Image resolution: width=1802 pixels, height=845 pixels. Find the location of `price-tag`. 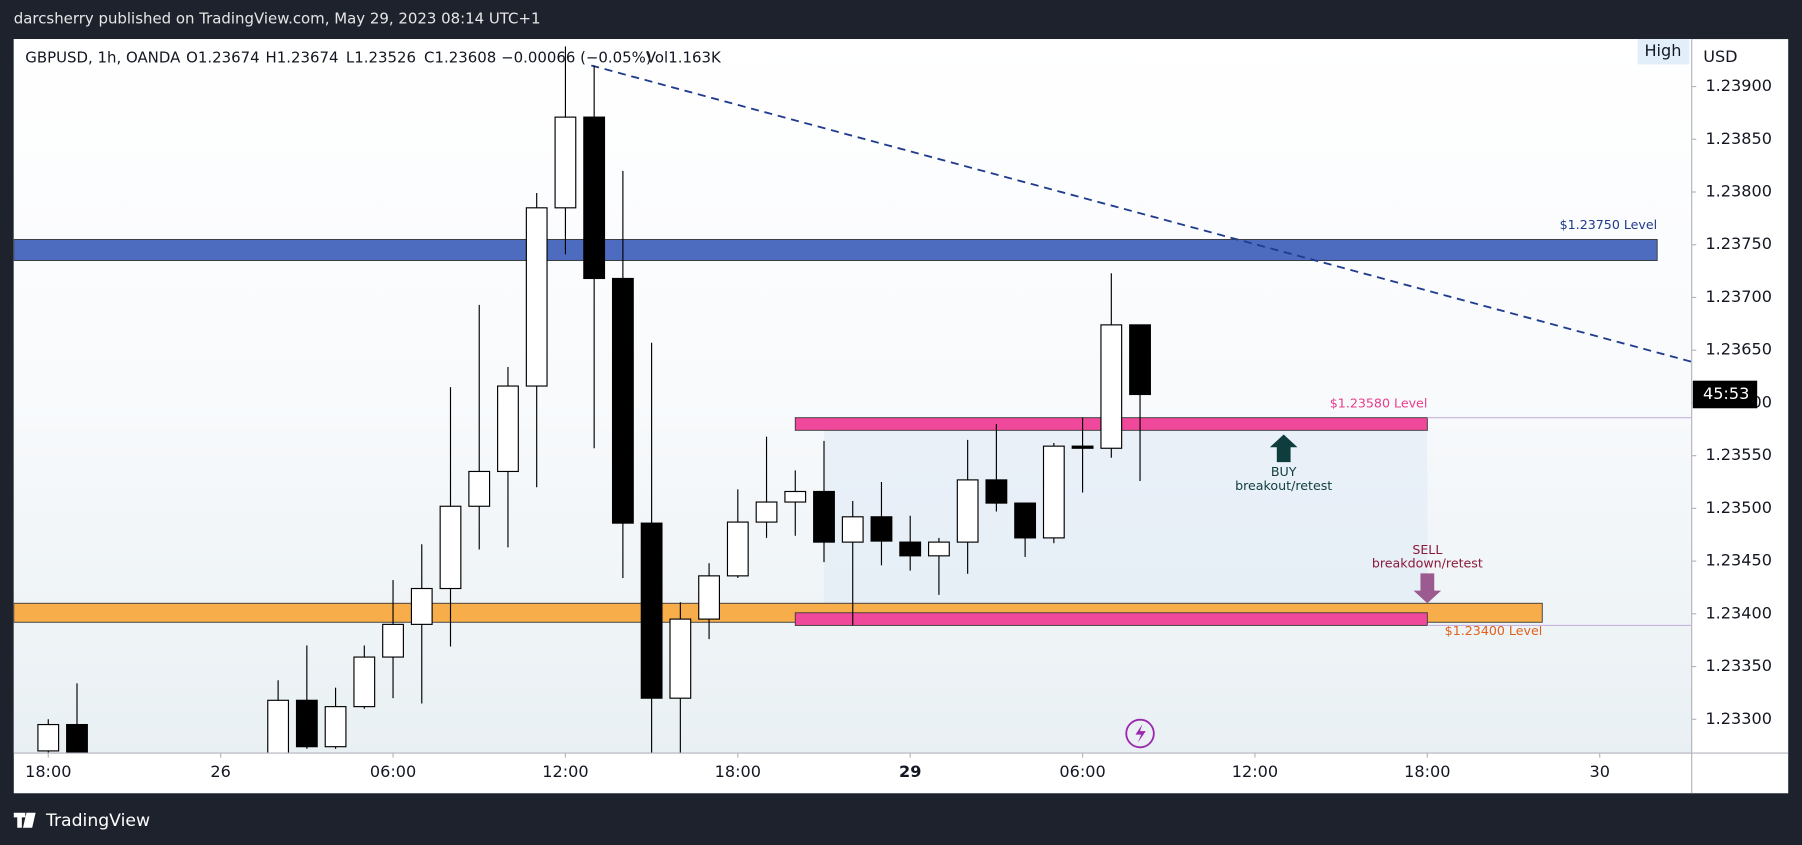

price-tag is located at coordinates (1725, 394).